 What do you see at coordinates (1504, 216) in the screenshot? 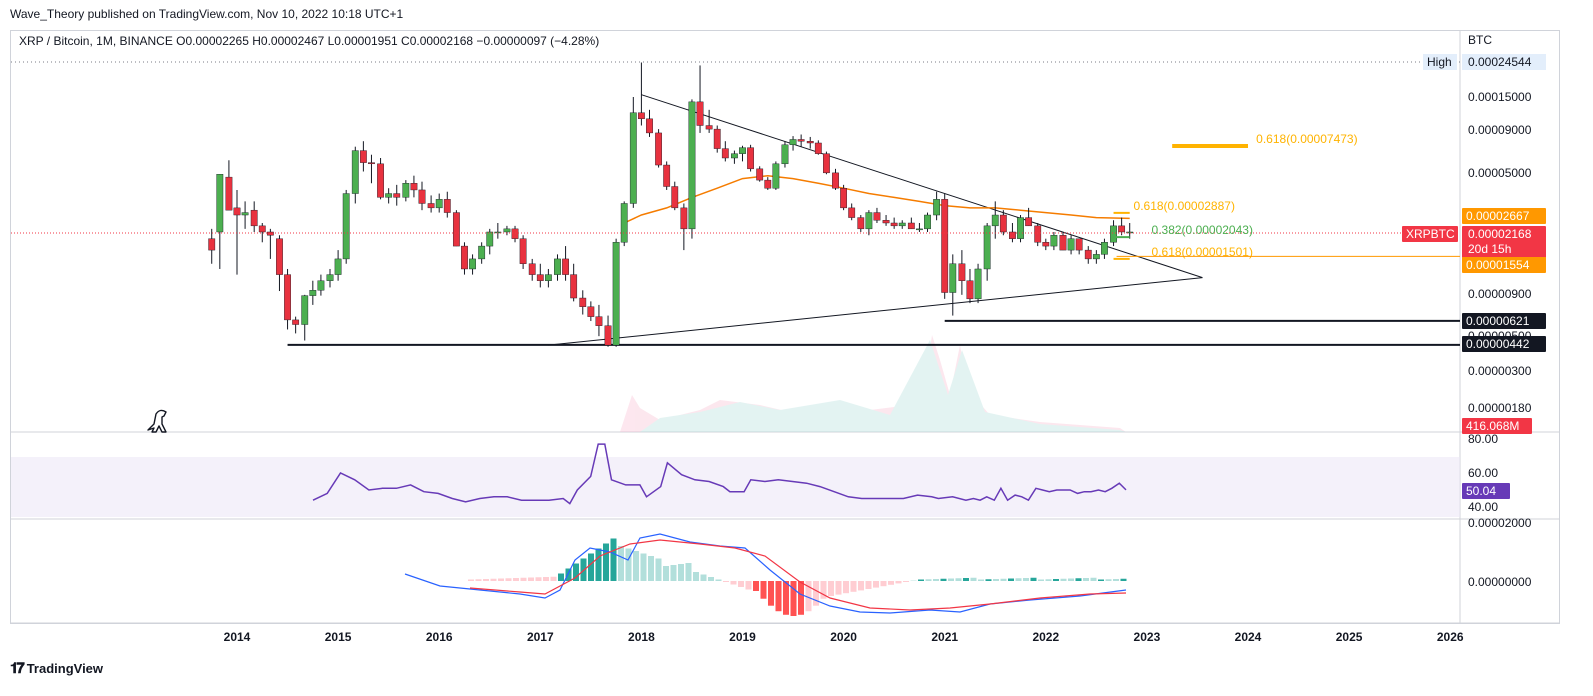
I see `ema-price-badge: 0.00002667` at bounding box center [1504, 216].